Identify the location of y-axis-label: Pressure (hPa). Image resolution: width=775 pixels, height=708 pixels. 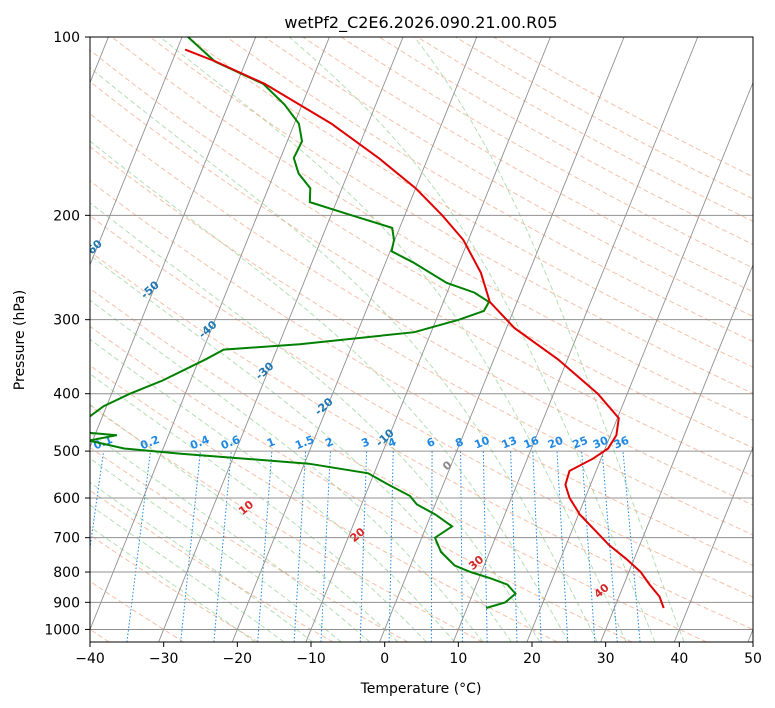
(20, 340).